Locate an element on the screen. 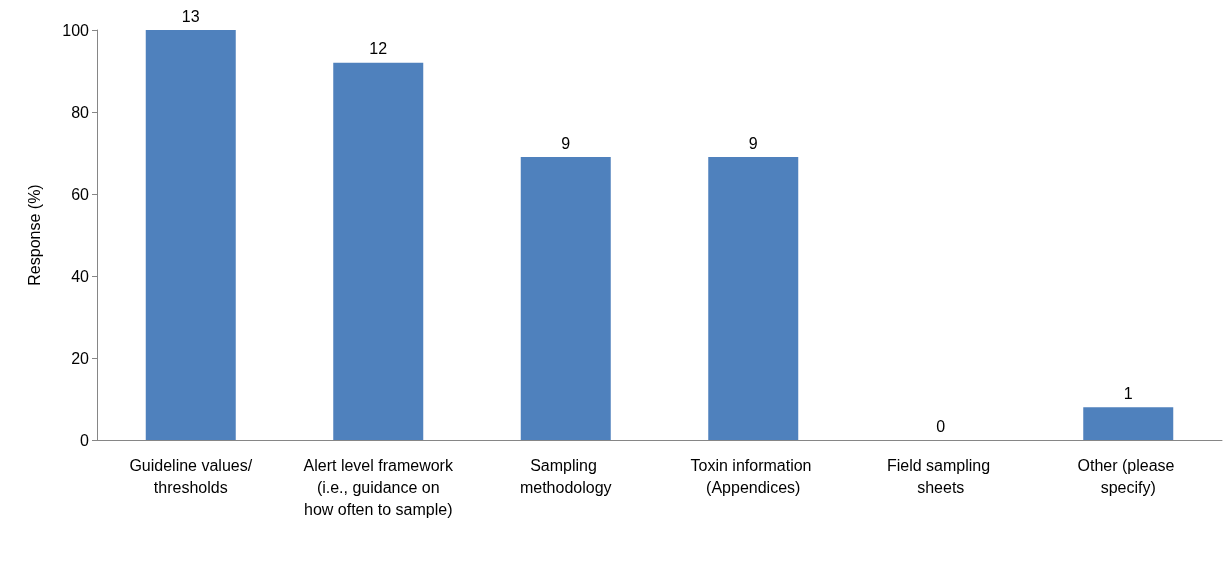 The height and width of the screenshot is (574, 1226). y-axis-title: Response (%) is located at coordinates (34, 235).